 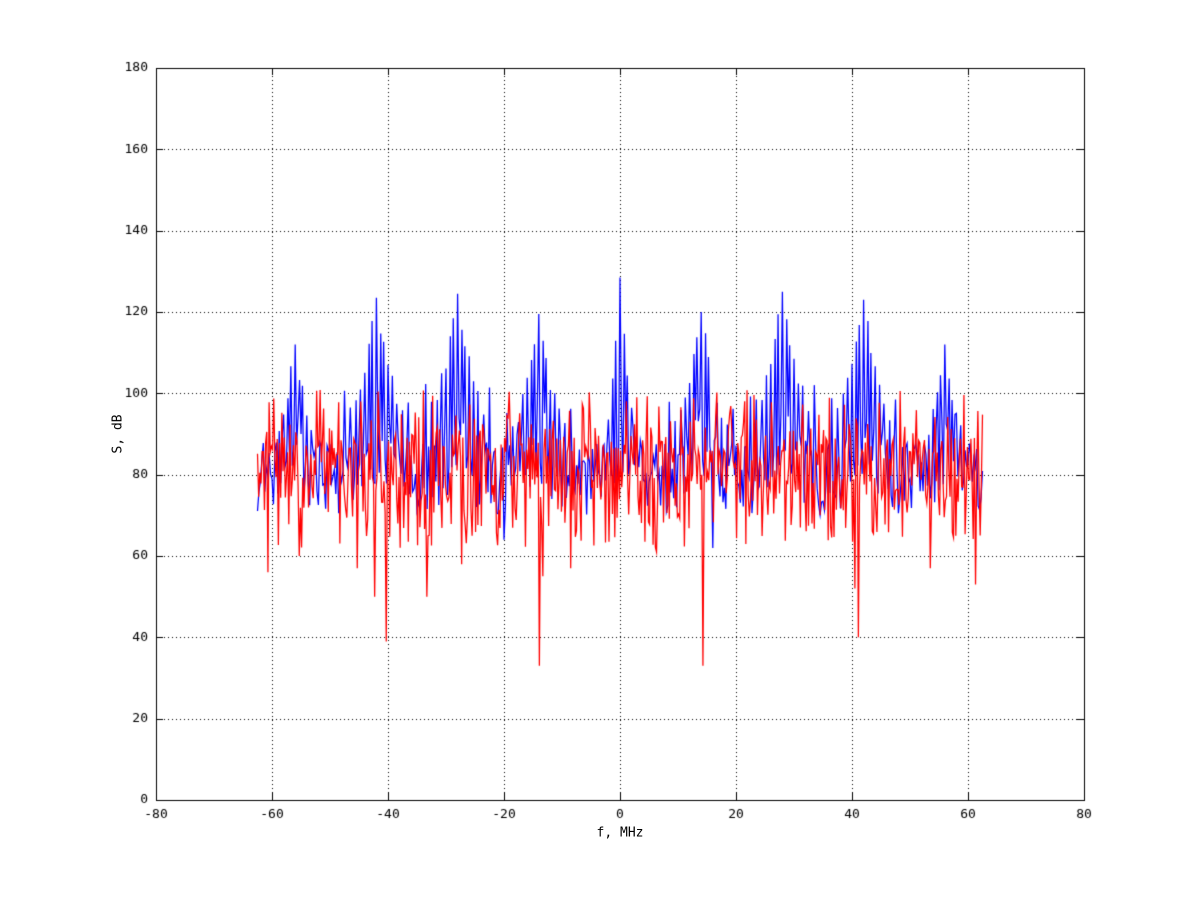 I want to click on y-axis-label: S, dB, so click(x=118, y=434).